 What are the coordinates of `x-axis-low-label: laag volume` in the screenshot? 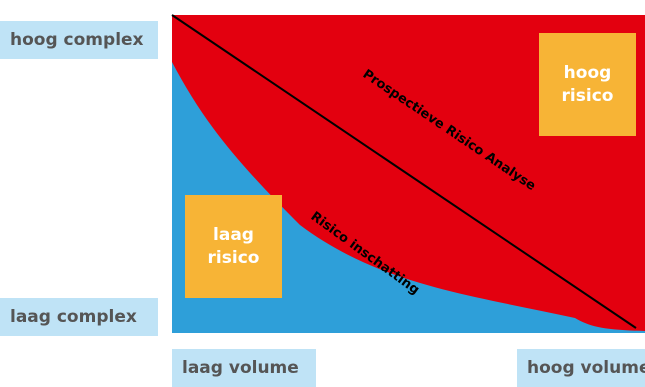 It's located at (244, 368).